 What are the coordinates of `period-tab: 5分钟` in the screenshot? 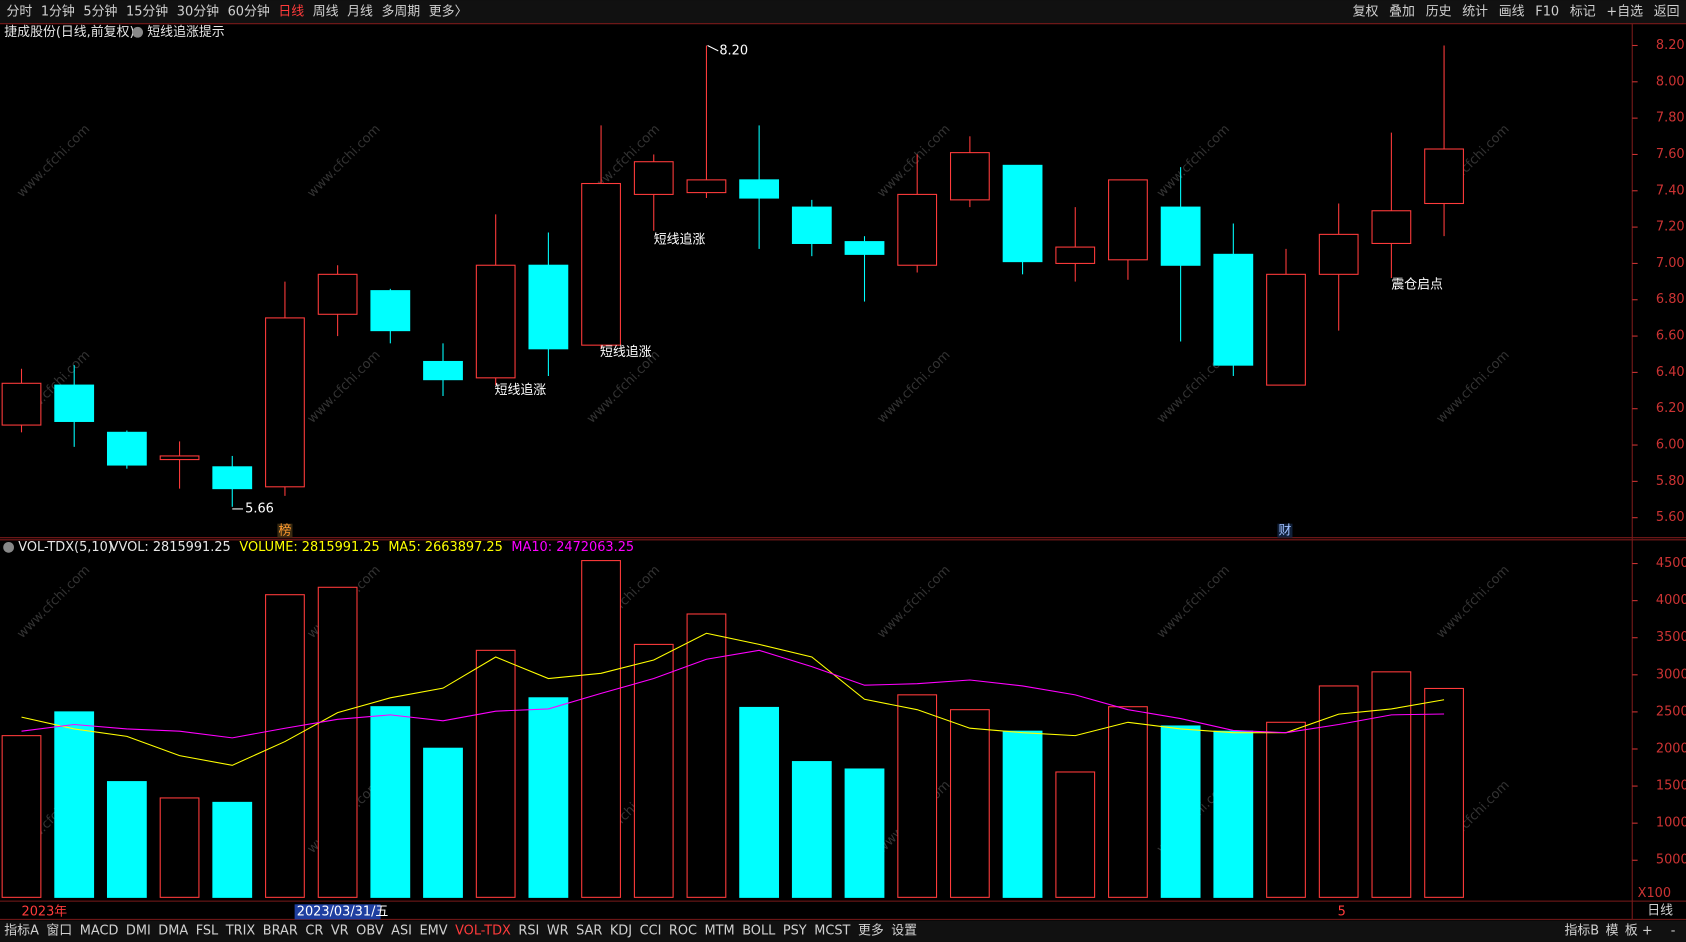 It's located at (100, 11).